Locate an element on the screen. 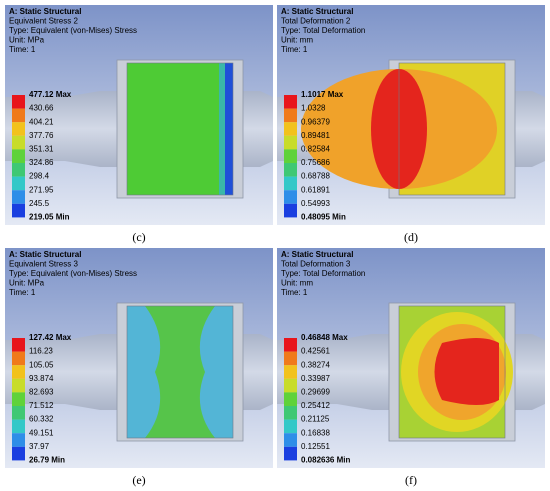 This screenshot has width=550, height=491. legend-label: 37.97 is located at coordinates (39, 446).